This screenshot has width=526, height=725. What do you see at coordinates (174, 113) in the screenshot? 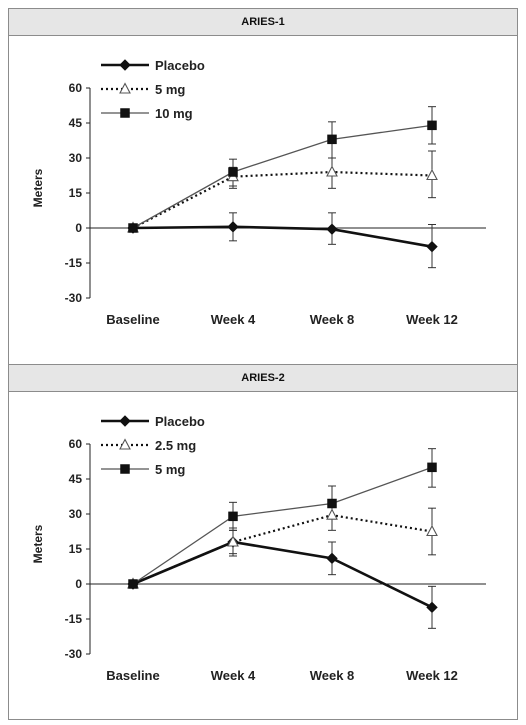
I see `legend-label-10-mg: 10 mg` at bounding box center [174, 113].